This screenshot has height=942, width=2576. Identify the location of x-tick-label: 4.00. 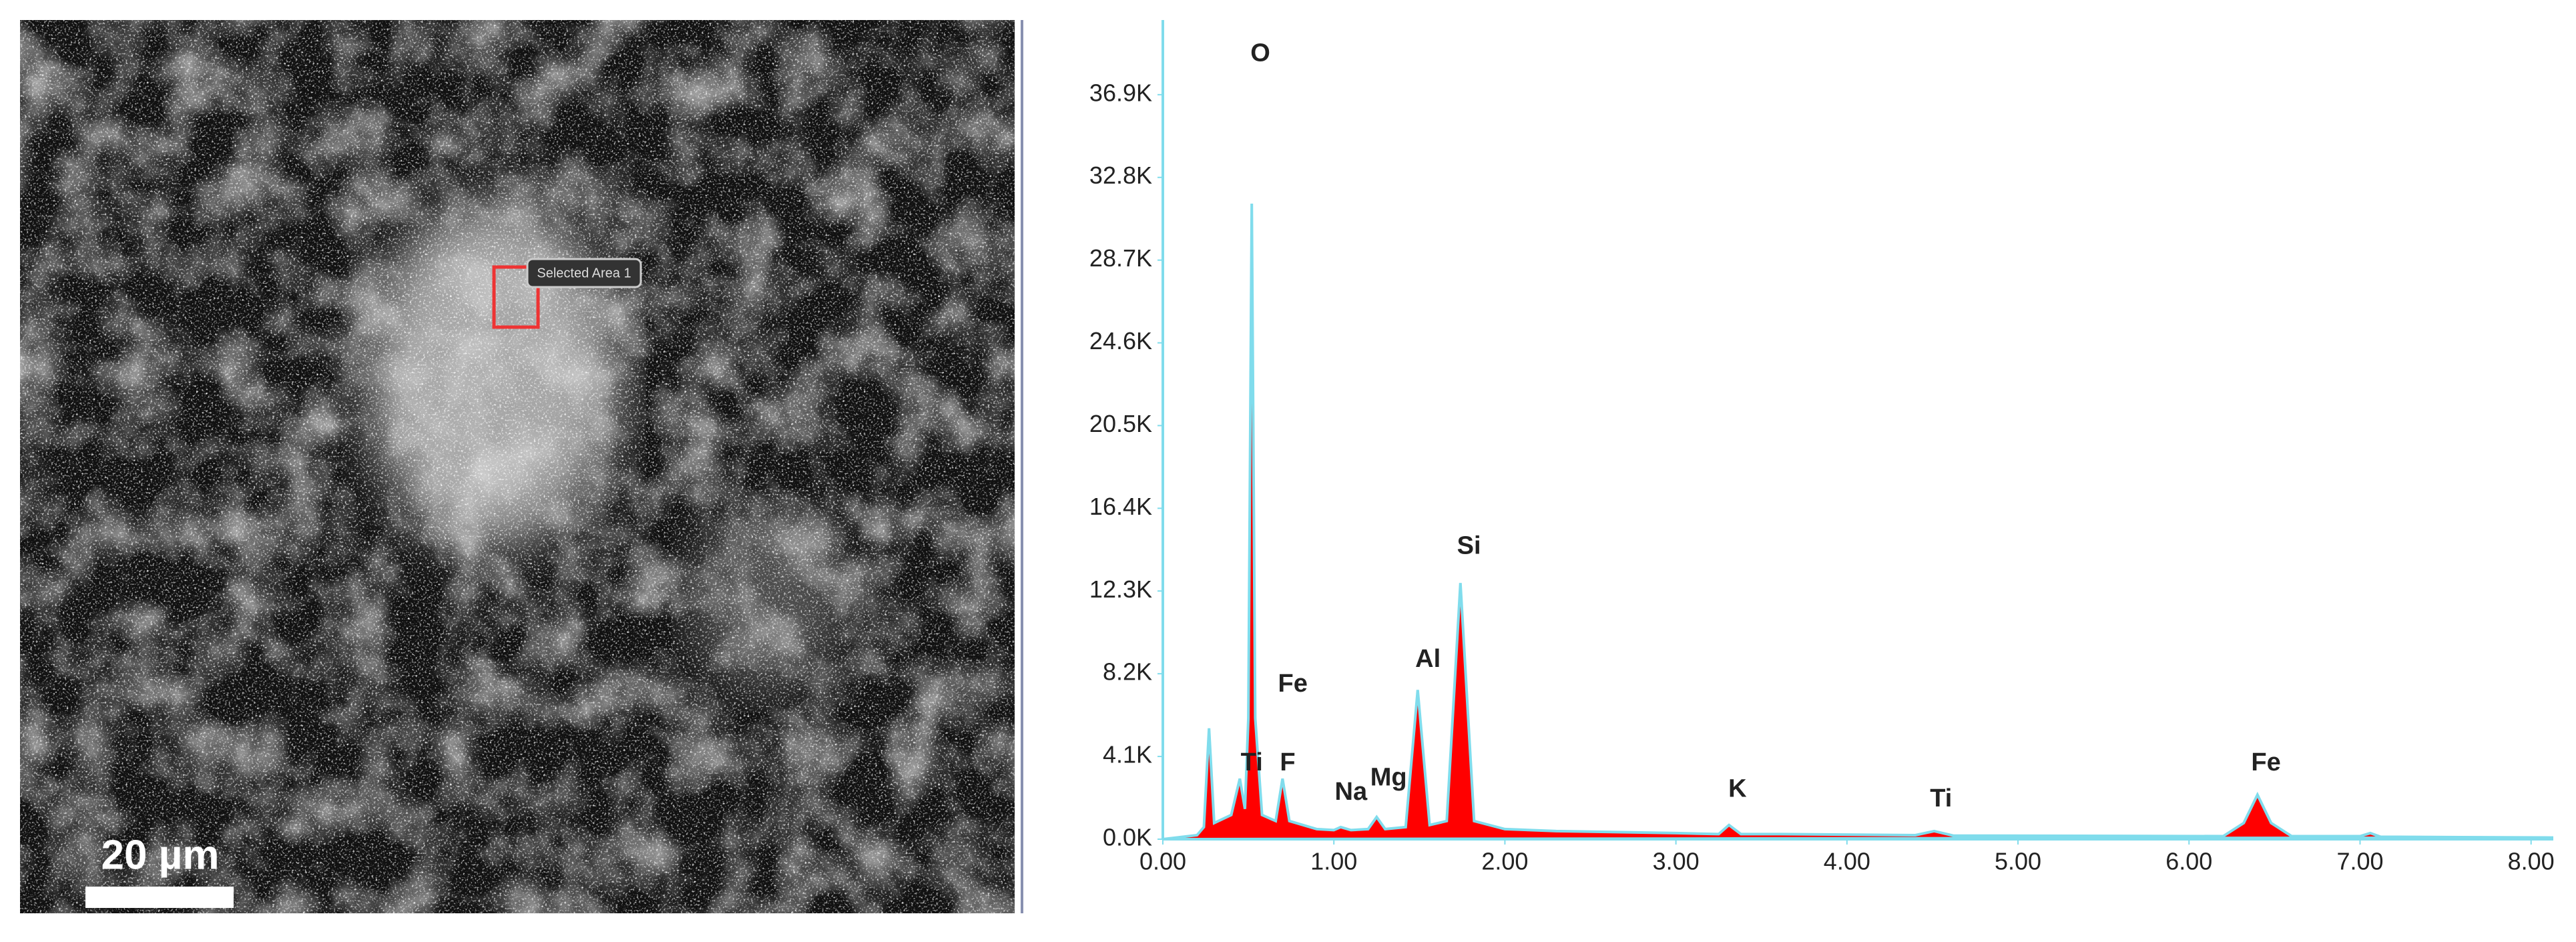
(1847, 862).